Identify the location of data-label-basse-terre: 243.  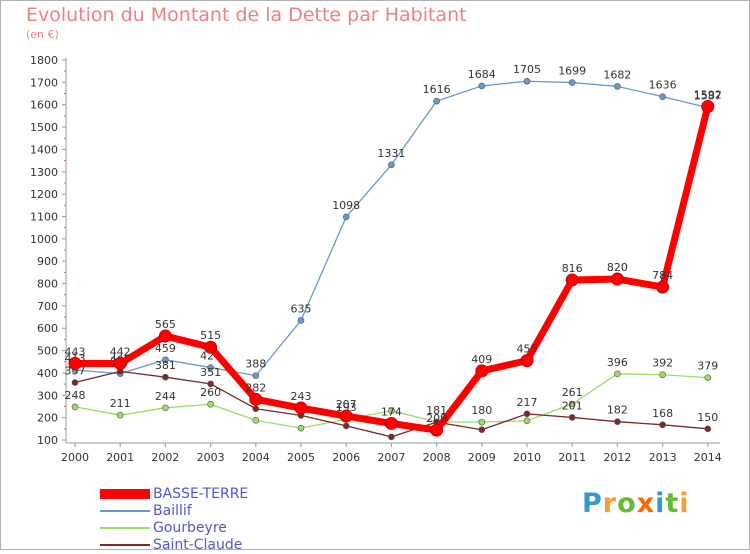
(301, 396).